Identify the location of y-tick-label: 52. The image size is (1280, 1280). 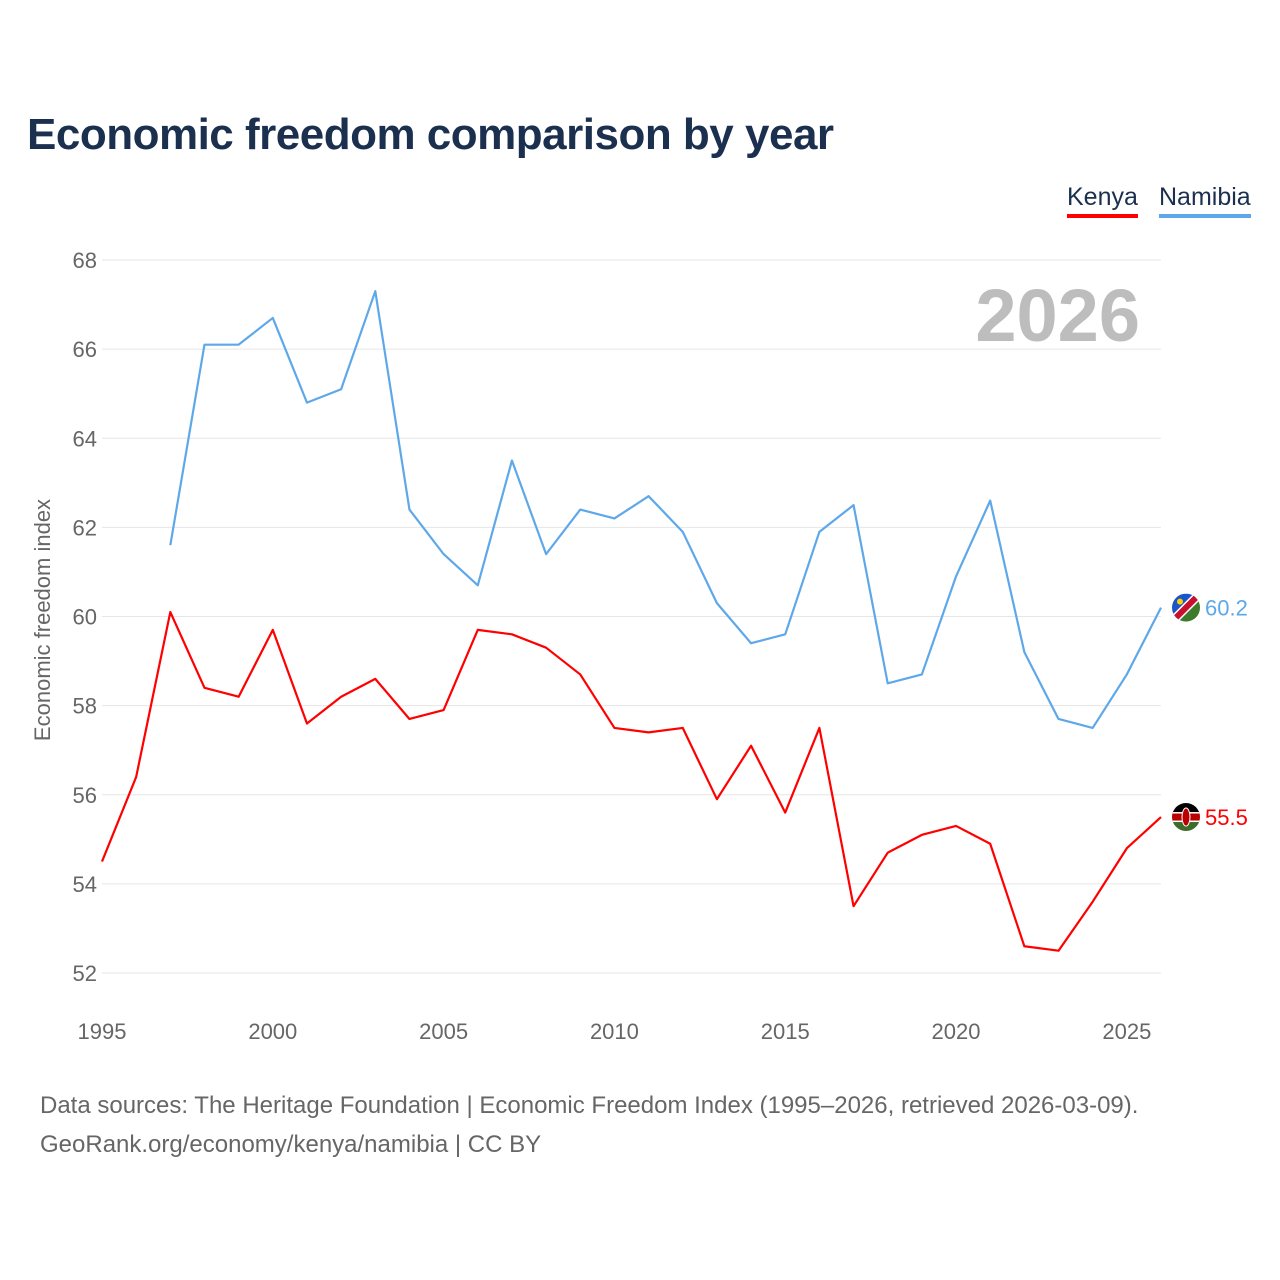
(85, 973).